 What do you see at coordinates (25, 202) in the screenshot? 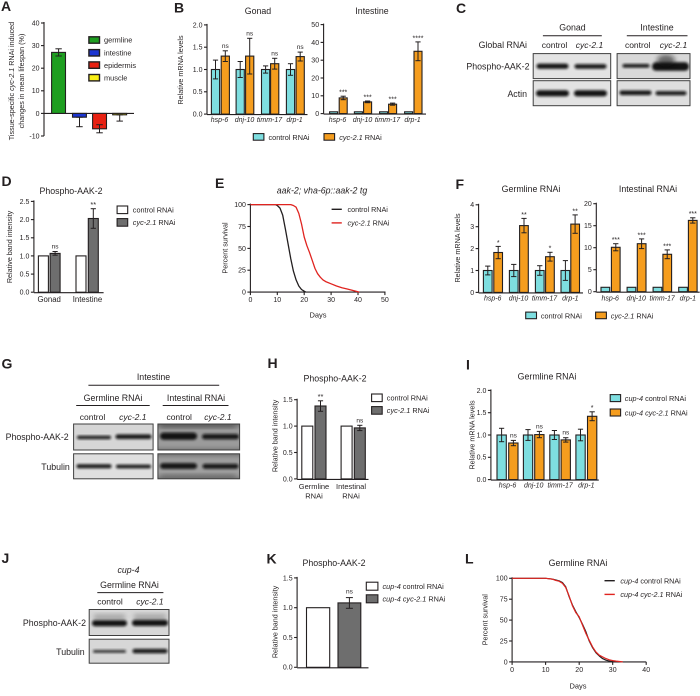
I see `svg-text: 2.5` at bounding box center [25, 202].